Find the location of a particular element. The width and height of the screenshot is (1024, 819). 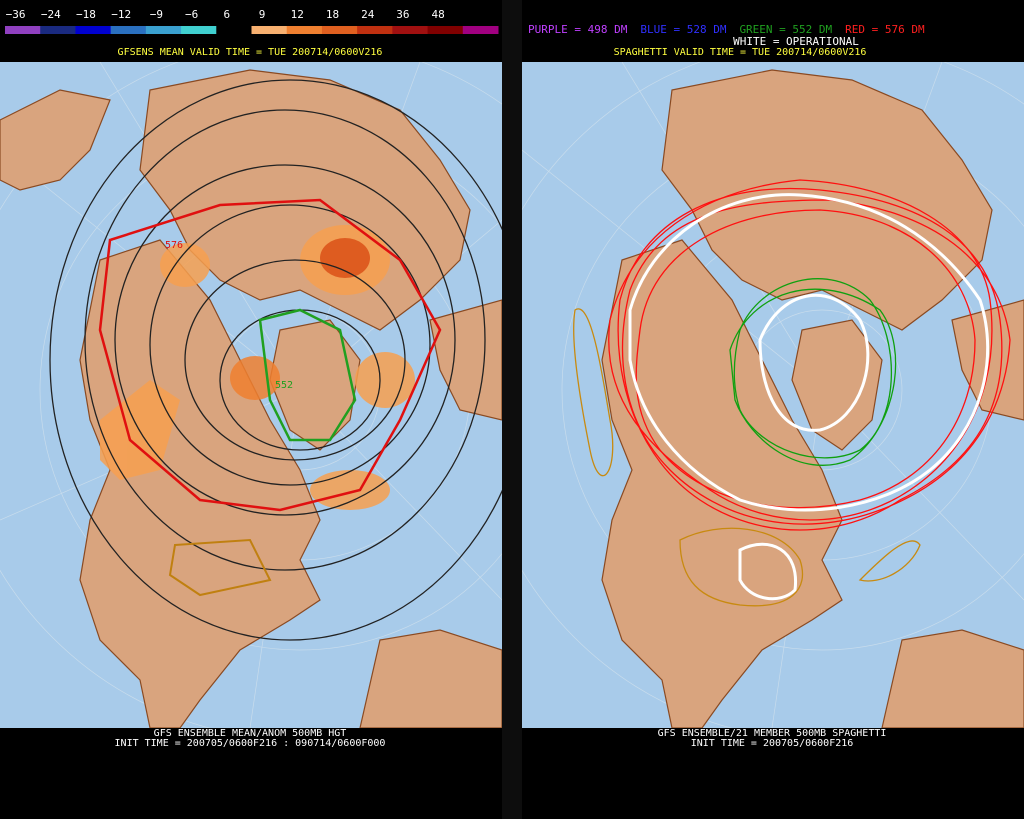

colorbar-label: 18 is located at coordinates (332, 14).